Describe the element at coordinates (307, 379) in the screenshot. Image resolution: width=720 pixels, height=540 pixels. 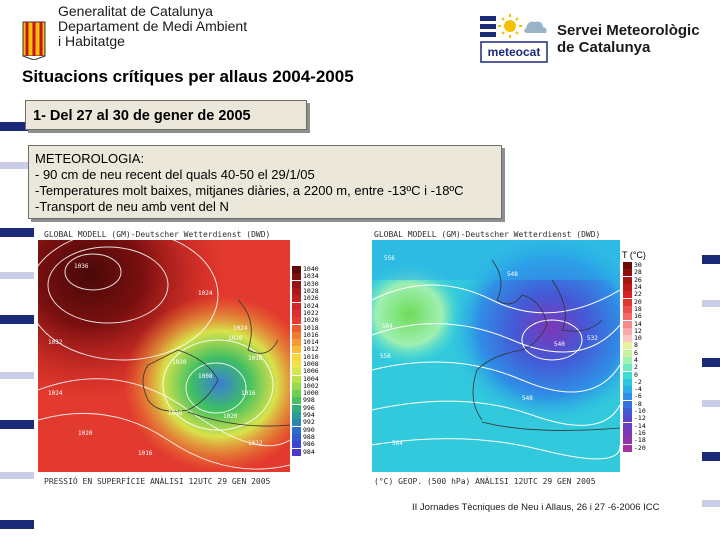
I see `pressure-legend-row: 1004` at that location.